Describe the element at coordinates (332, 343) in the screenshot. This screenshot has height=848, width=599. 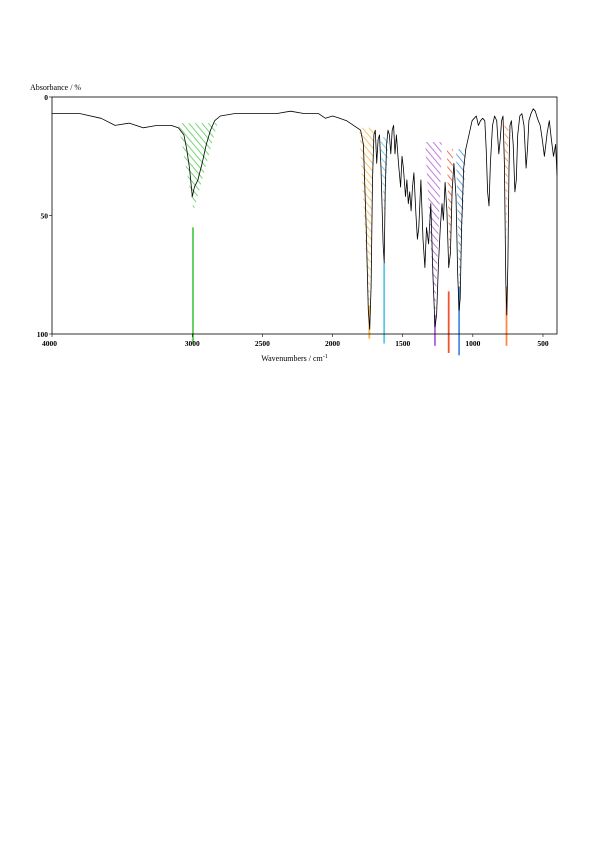
I see `x-tick-label: 2000` at that location.